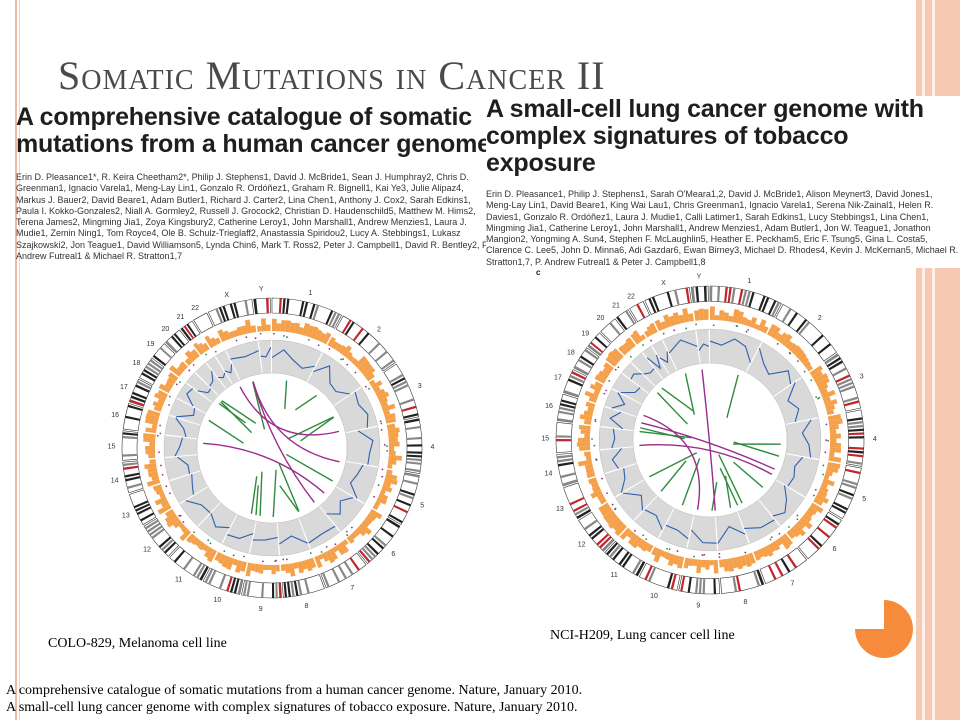 Image resolution: width=960 pixels, height=720 pixels. I want to click on left-ideogram-chr9, so click(261, 589).